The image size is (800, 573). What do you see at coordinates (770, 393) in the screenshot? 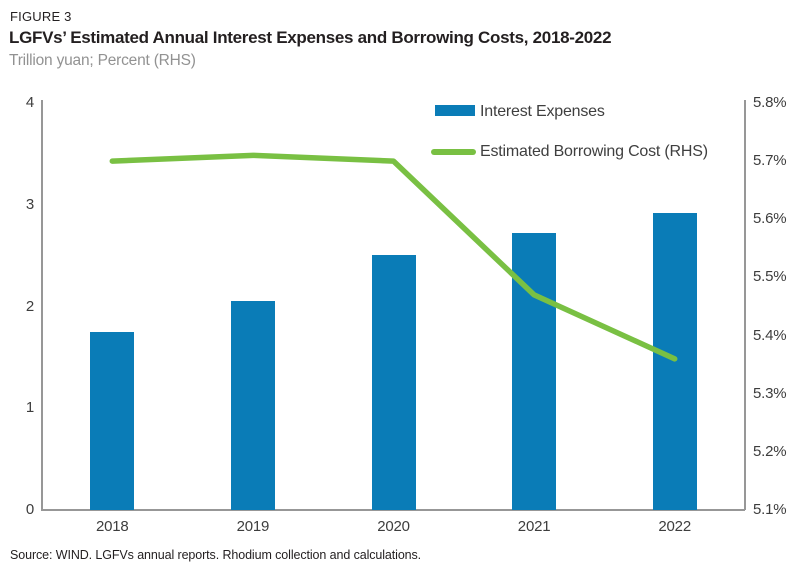
I see `y-axis-right-tick-label: 5.3%` at bounding box center [770, 393].